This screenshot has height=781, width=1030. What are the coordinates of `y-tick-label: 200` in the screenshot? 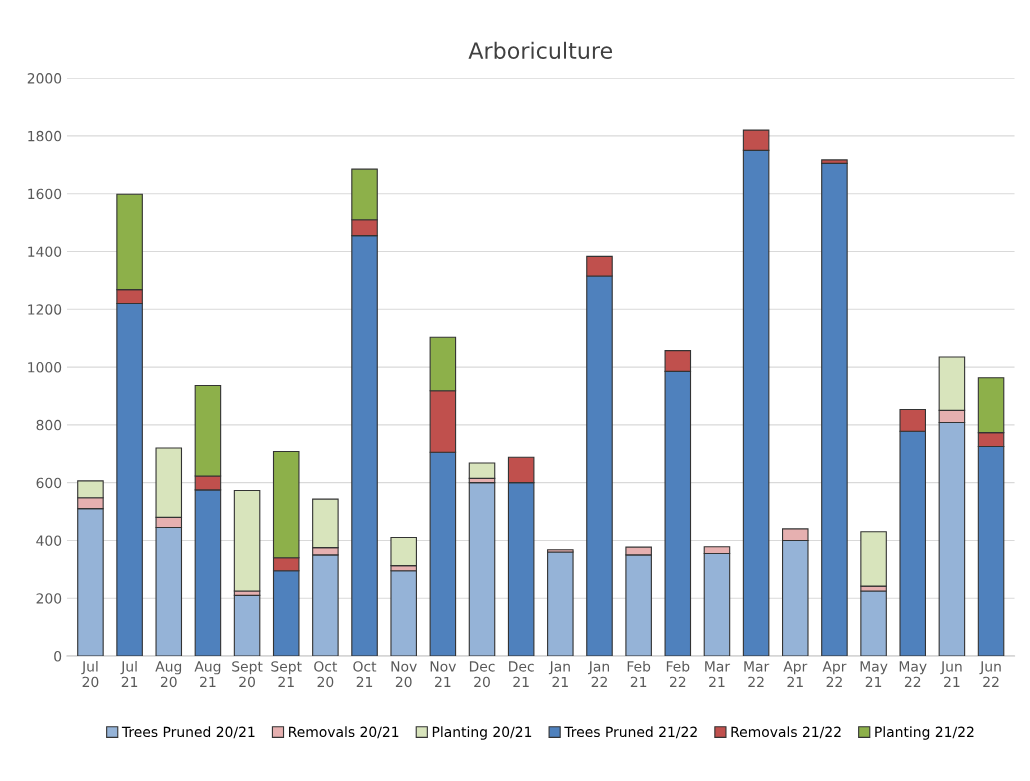 It's located at (49, 598).